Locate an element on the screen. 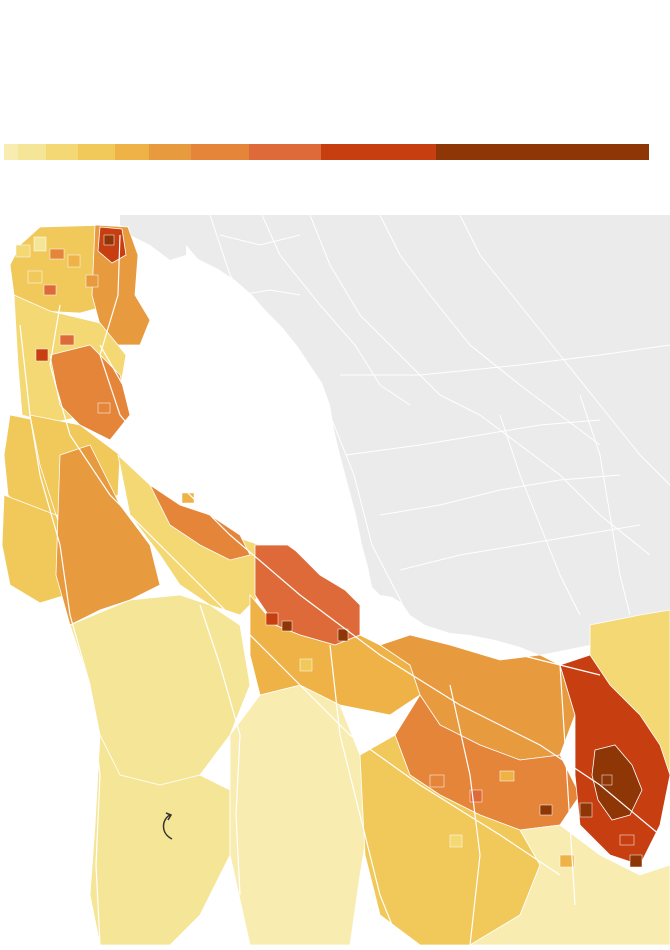 This screenshot has width=670, height=950. region-watershed is located at coordinates (108, 535).